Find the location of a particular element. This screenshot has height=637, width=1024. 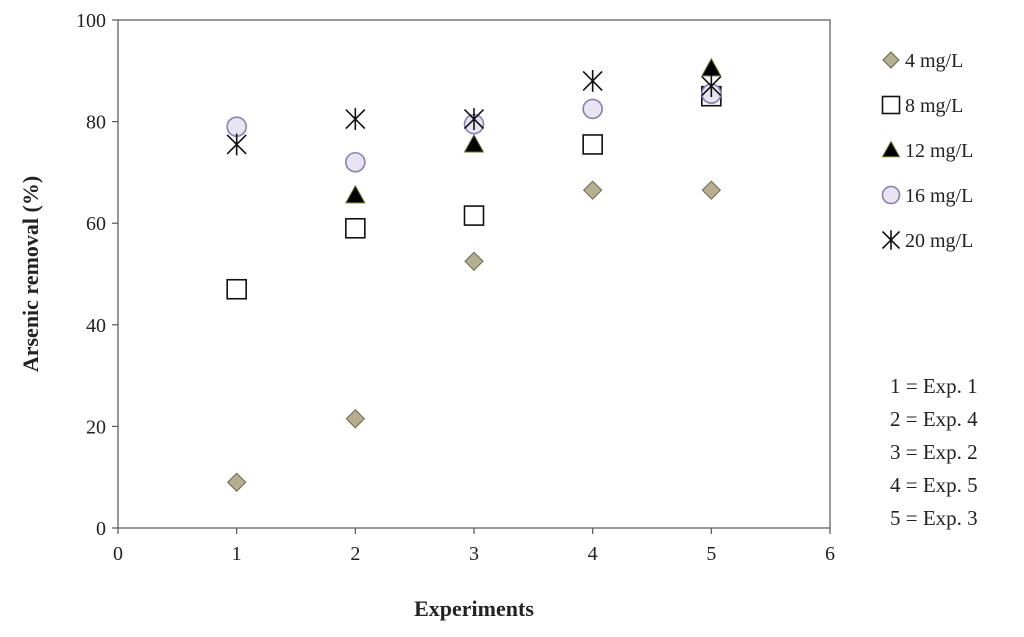

series-12-mg-l is located at coordinates (533, 130).